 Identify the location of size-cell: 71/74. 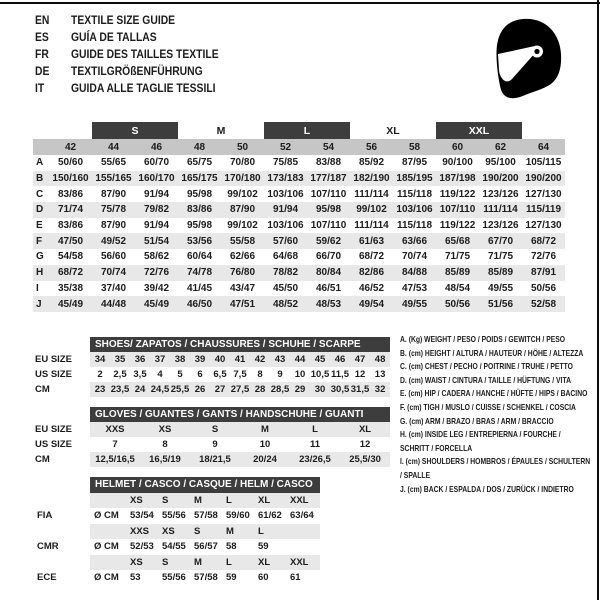
(70, 210).